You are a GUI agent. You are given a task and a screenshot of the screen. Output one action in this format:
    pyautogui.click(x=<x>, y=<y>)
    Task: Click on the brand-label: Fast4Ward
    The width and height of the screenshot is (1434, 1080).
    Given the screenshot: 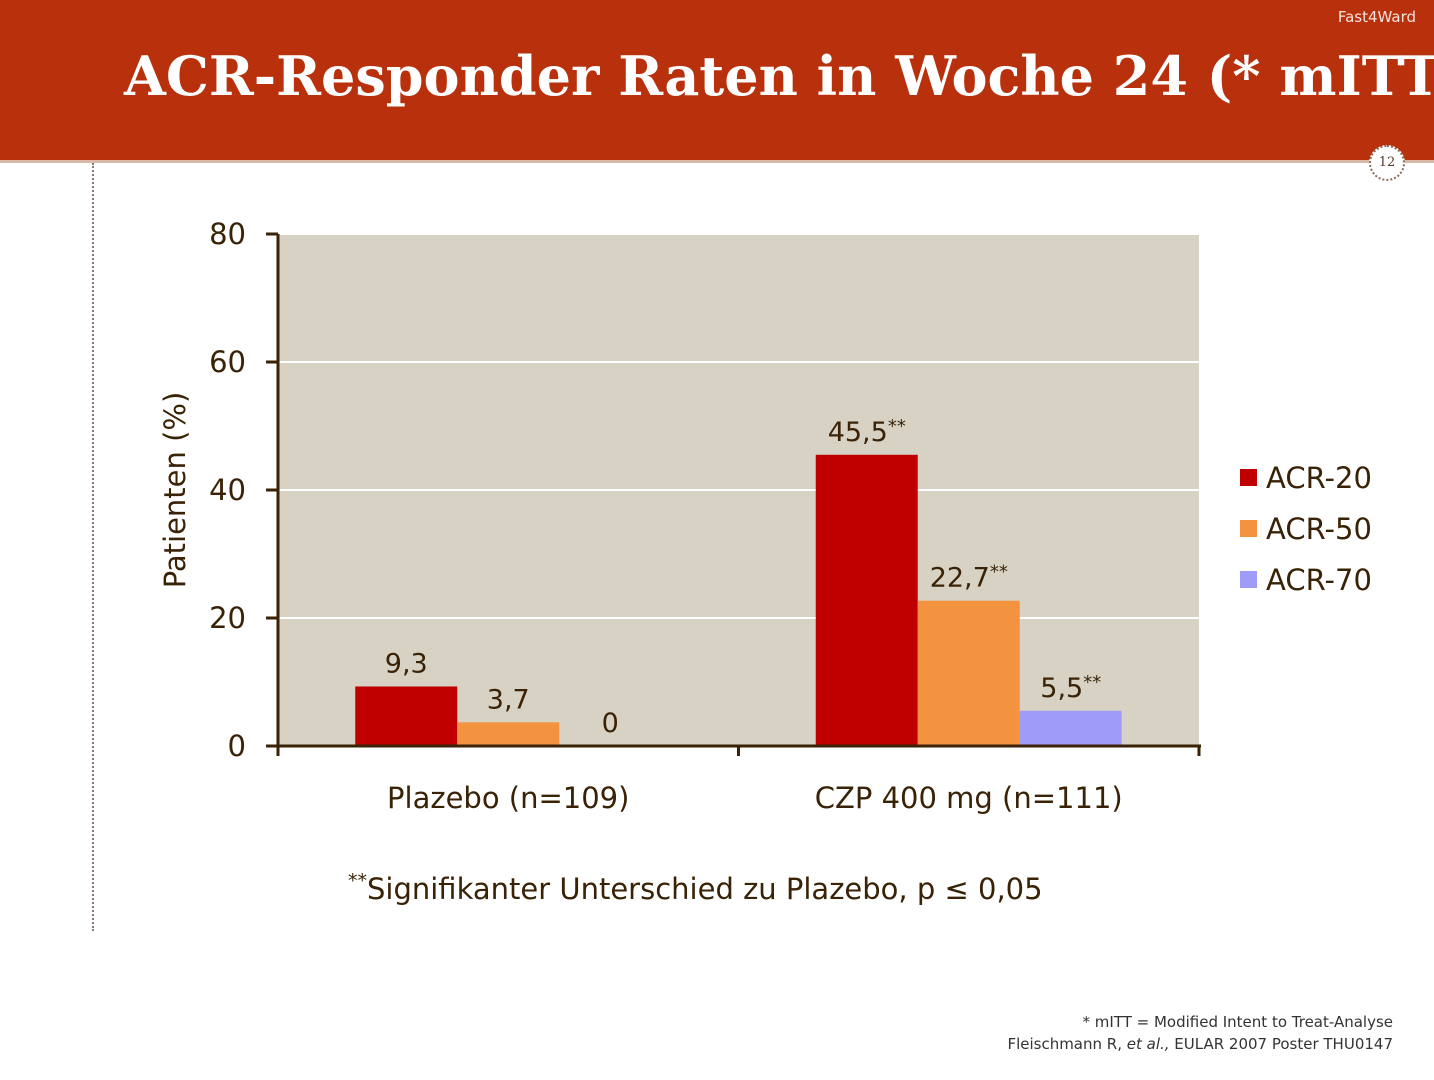 What is the action you would take?
    pyautogui.click(x=1376, y=17)
    